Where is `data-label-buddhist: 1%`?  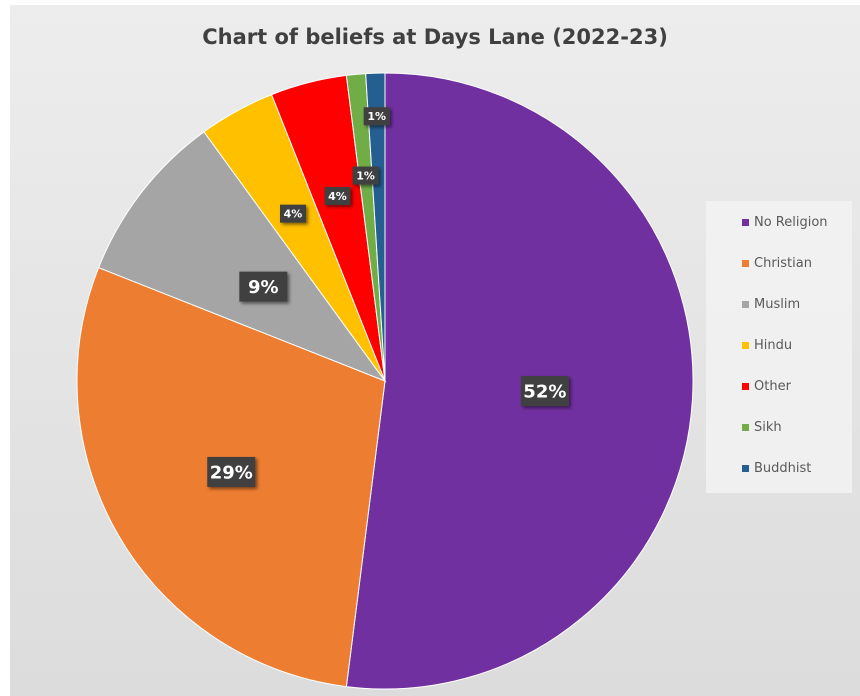 data-label-buddhist: 1% is located at coordinates (376, 116).